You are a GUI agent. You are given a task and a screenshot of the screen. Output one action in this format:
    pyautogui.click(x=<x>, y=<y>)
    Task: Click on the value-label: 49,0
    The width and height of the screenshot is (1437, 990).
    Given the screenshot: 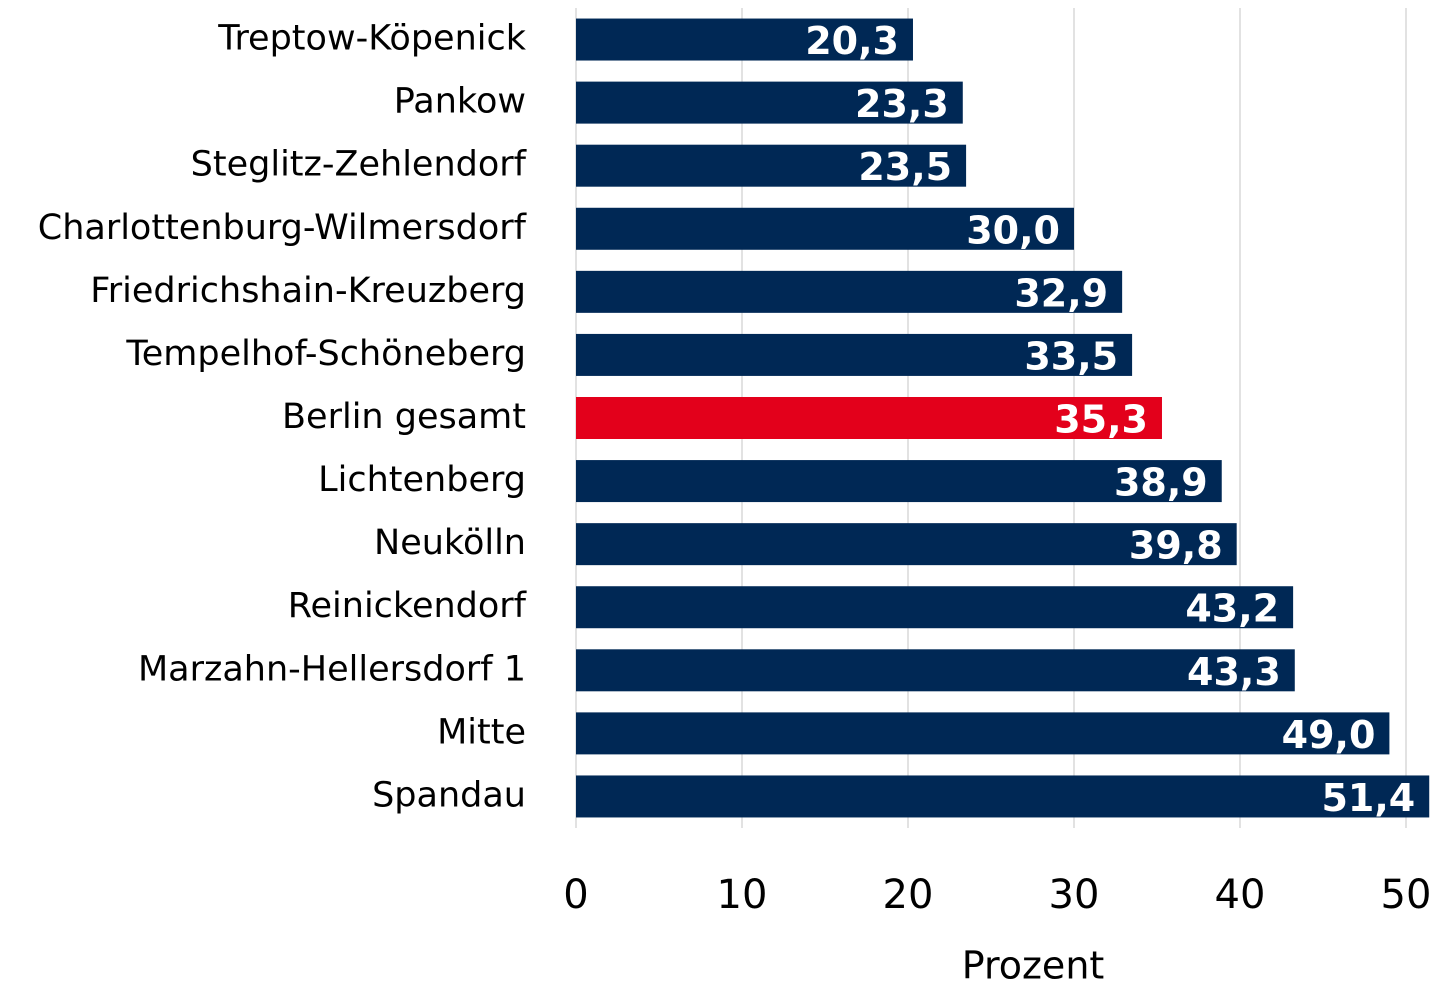 What is the action you would take?
    pyautogui.click(x=1329, y=735)
    